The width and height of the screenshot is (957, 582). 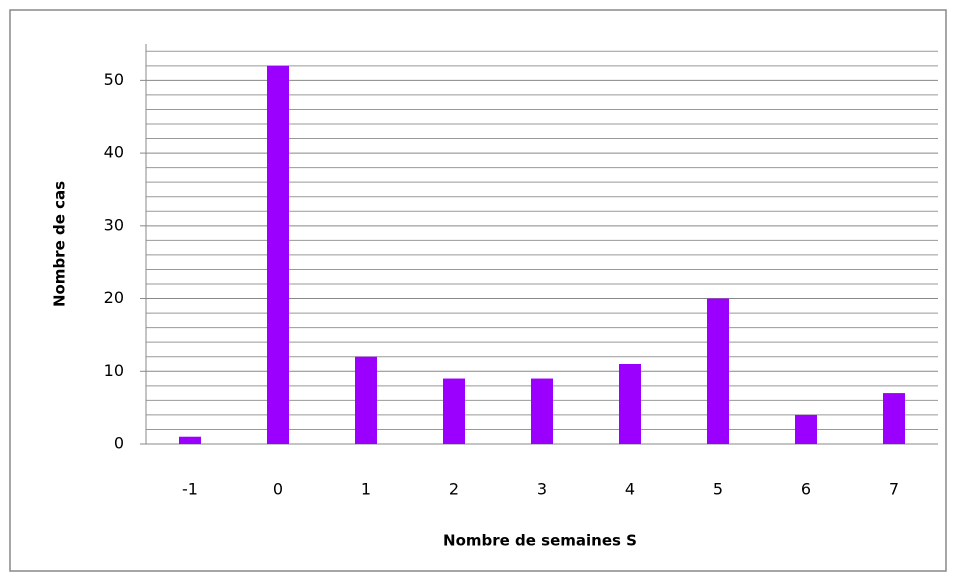 What do you see at coordinates (542, 489) in the screenshot?
I see `x-tick-label: 3` at bounding box center [542, 489].